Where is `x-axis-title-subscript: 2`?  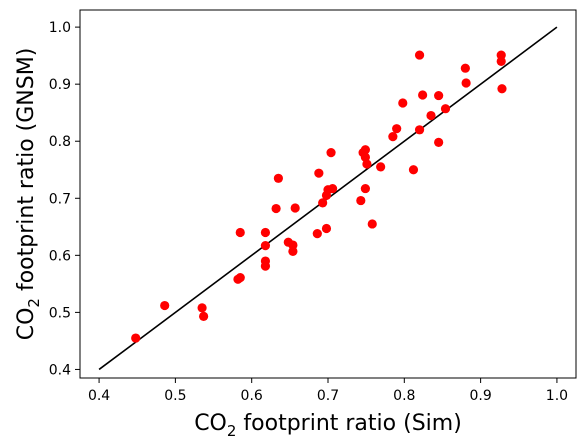
x-axis-title-subscript: 2 is located at coordinates (232, 431).